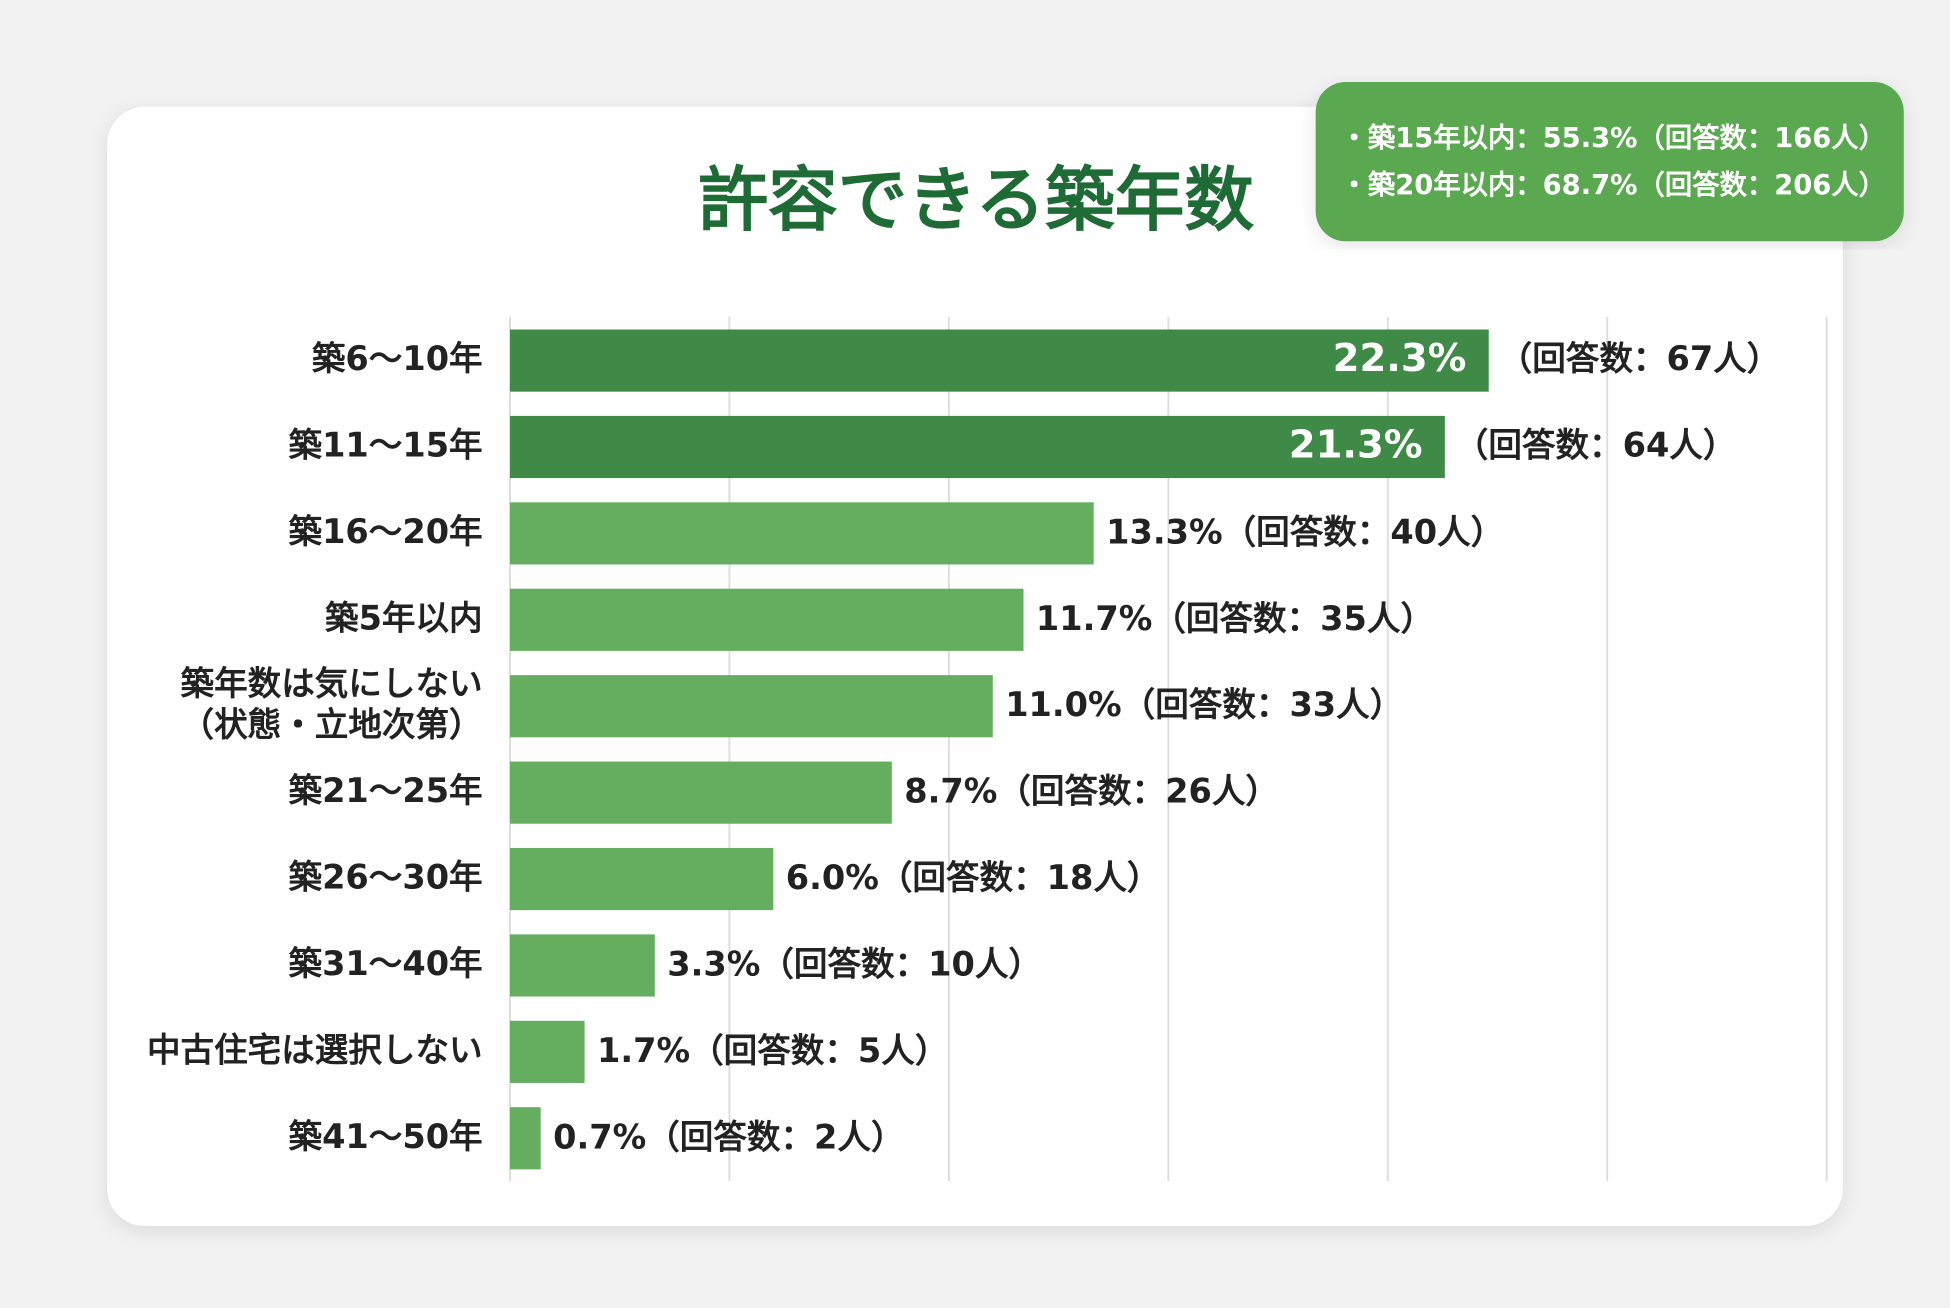  What do you see at coordinates (1063, 704) in the screenshot?
I see `value-label: 11.0%` at bounding box center [1063, 704].